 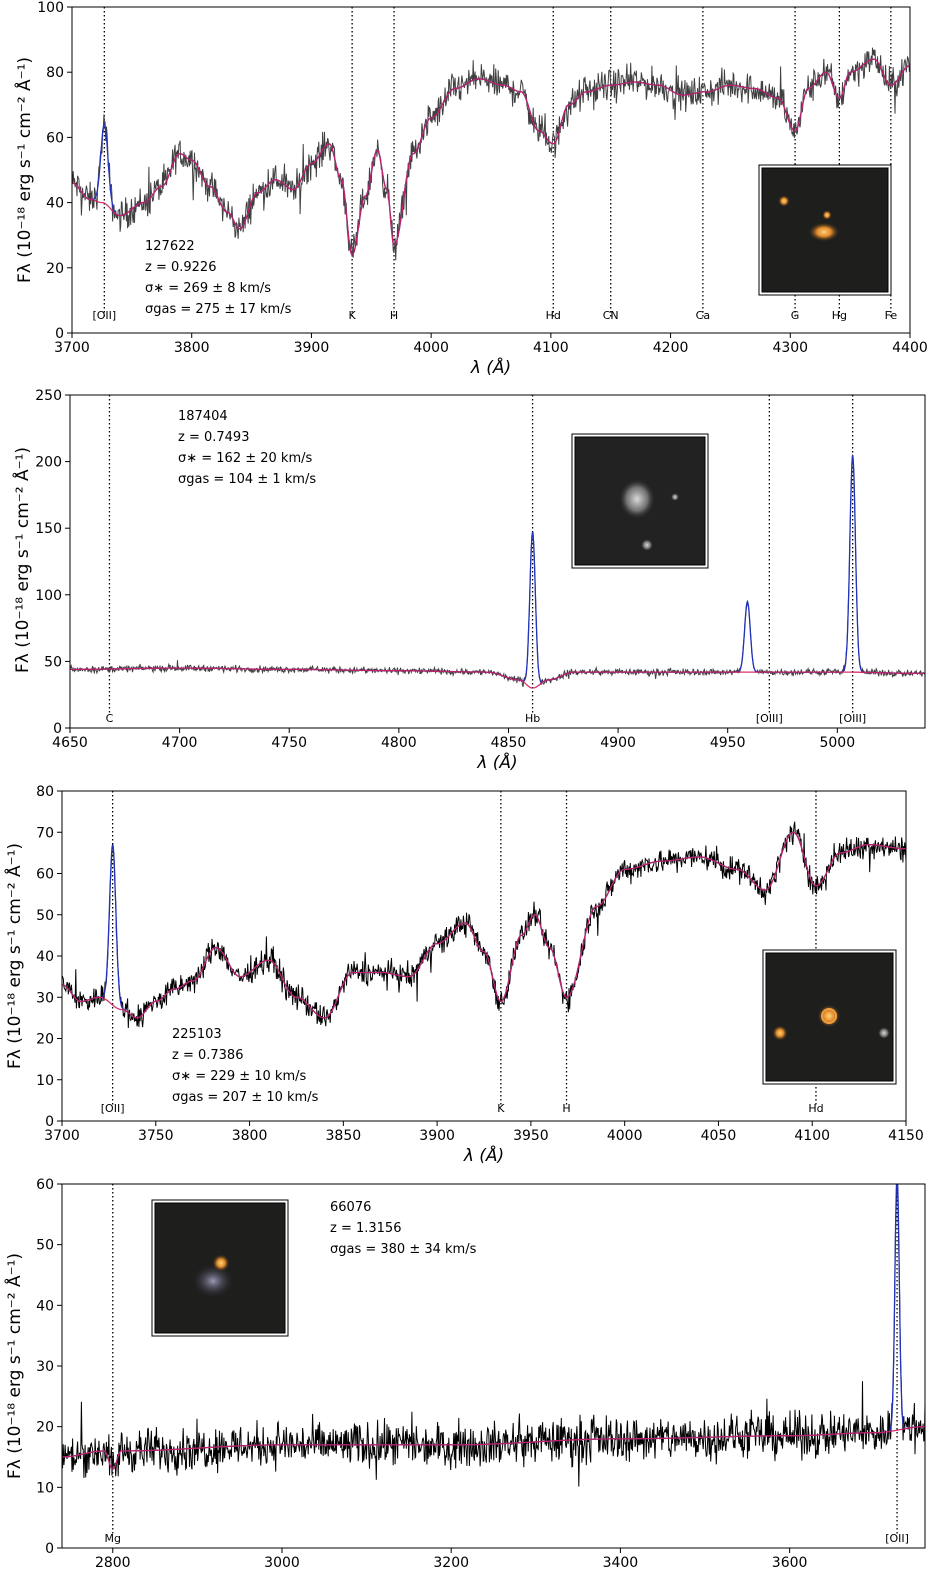 I want to click on annotation-text: z = 1.3156, so click(x=365, y=1228).